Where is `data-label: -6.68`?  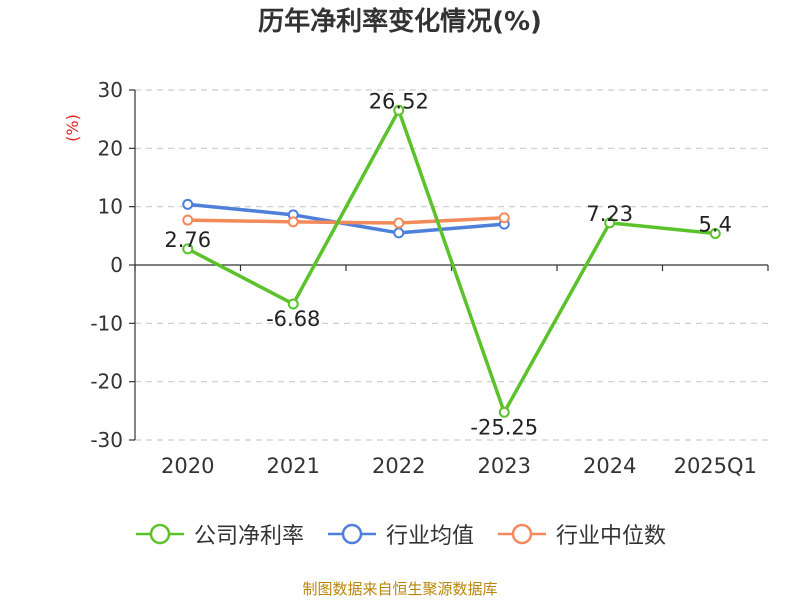
data-label: -6.68 is located at coordinates (293, 319).